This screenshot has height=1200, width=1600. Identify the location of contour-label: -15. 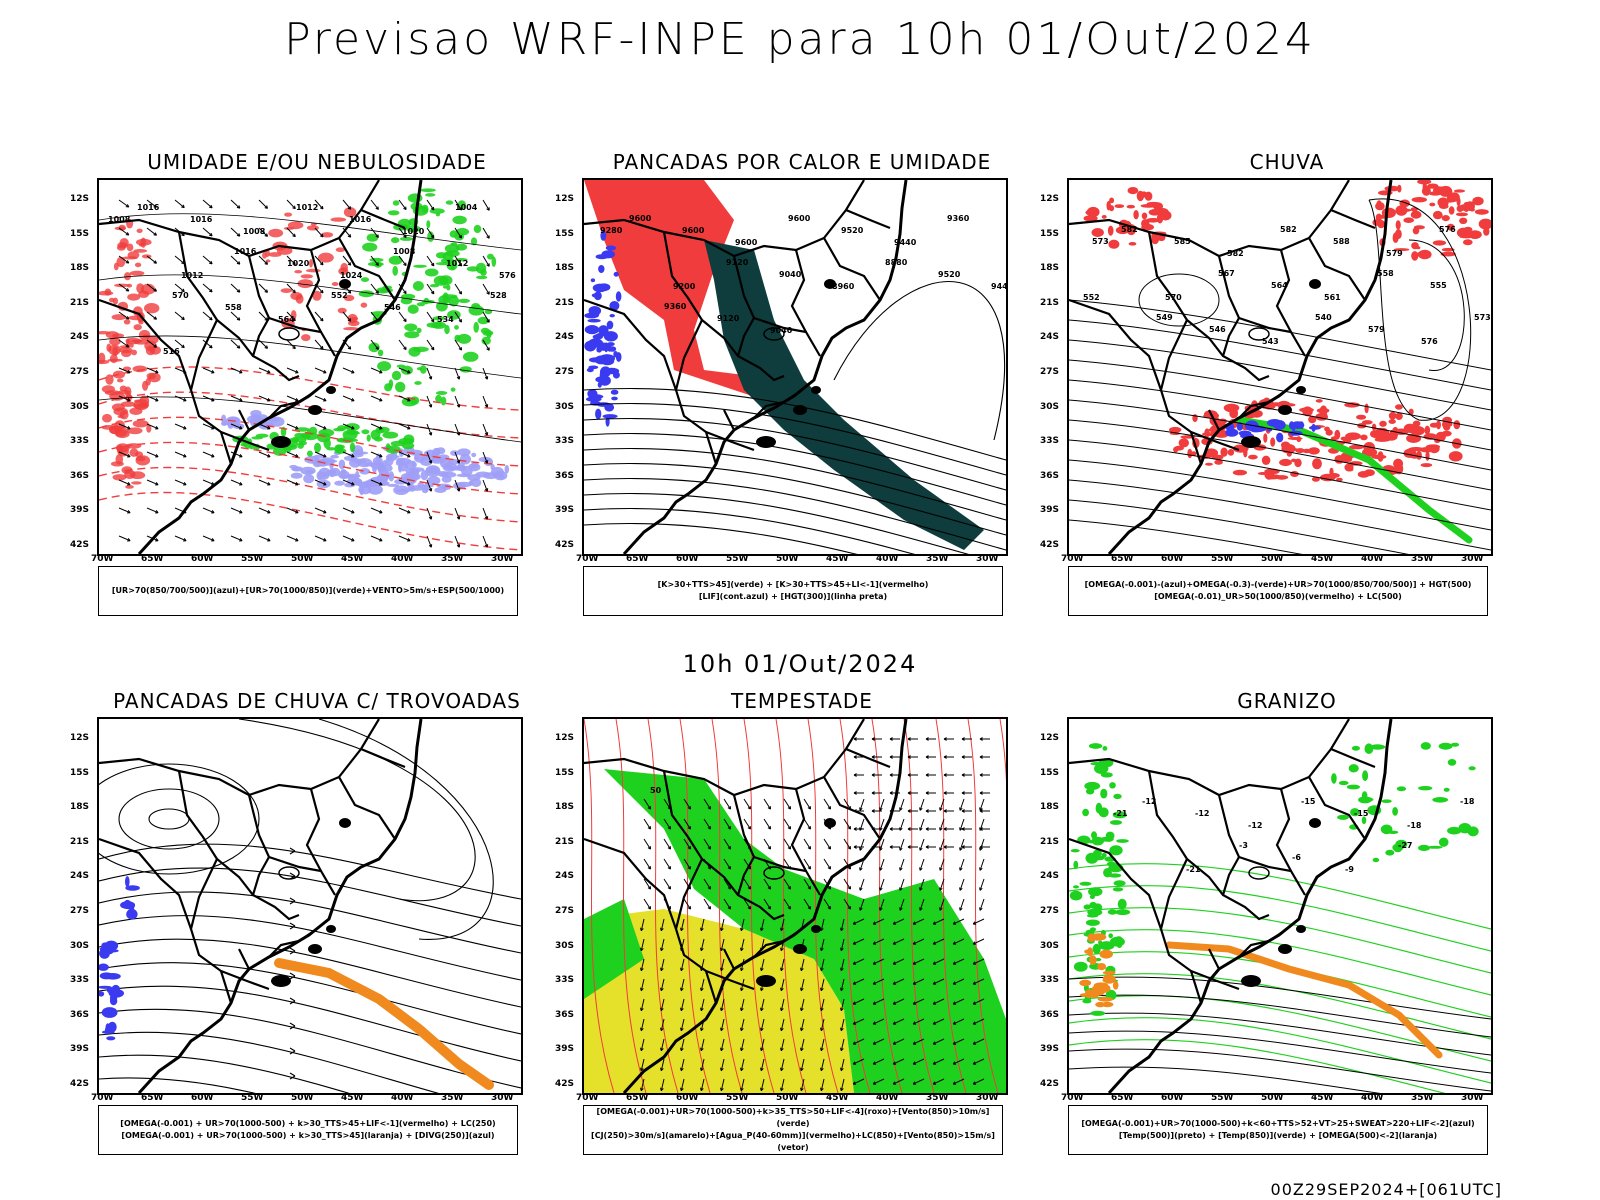
(1361, 813).